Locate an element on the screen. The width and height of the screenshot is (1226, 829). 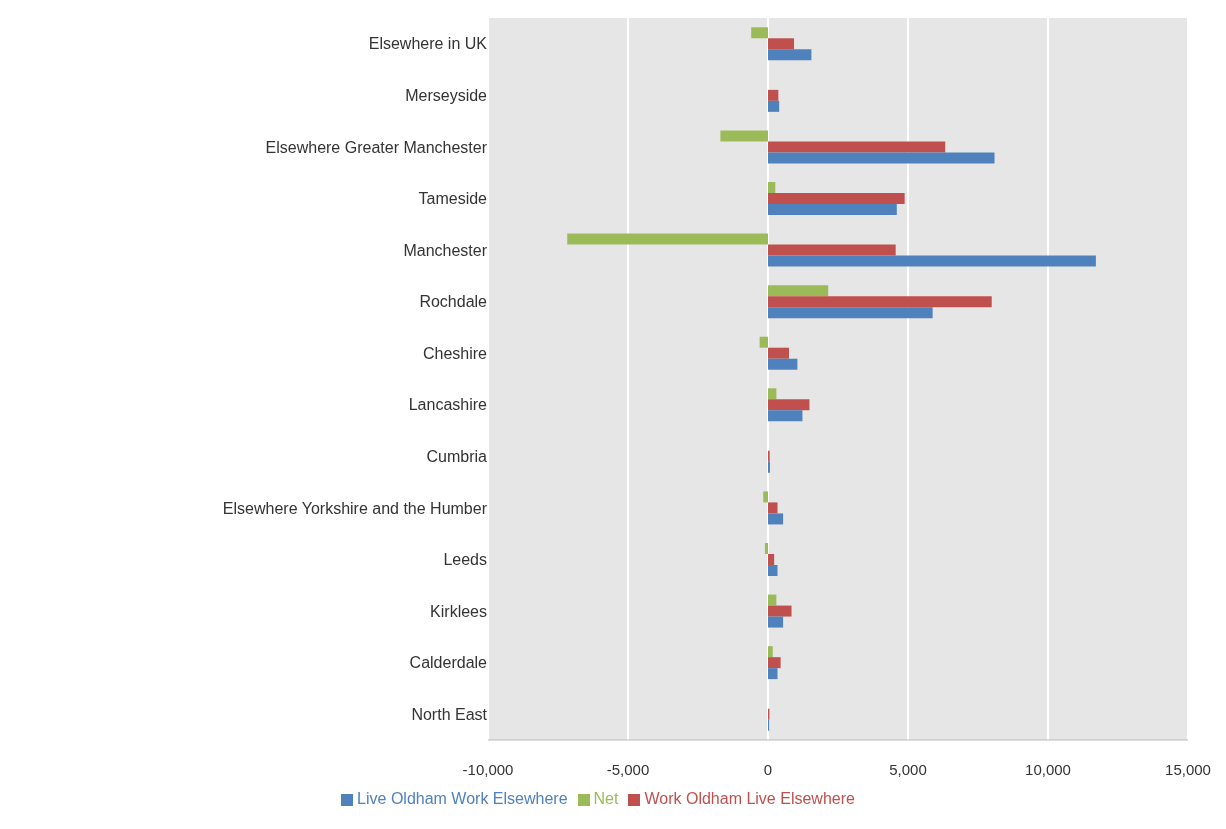
y-tick-label: Manchester is located at coordinates (445, 250).